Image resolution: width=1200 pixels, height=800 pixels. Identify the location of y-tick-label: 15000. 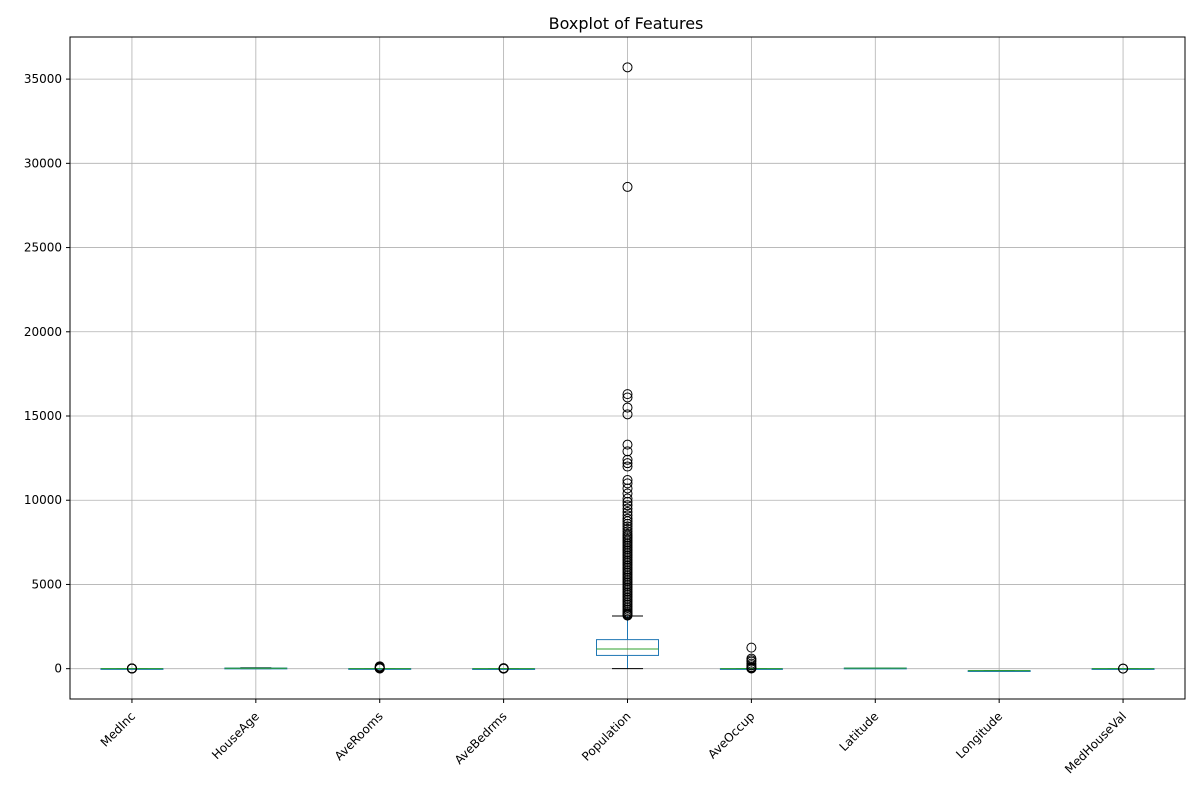
(43, 416).